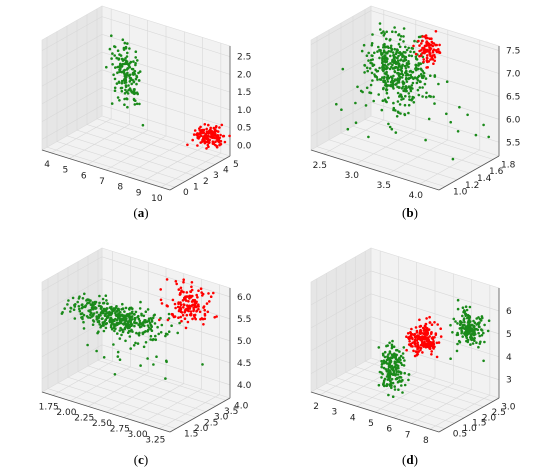 Image resolution: width=550 pixels, height=470 pixels. I want to click on x-axis-line, so click(375, 412).